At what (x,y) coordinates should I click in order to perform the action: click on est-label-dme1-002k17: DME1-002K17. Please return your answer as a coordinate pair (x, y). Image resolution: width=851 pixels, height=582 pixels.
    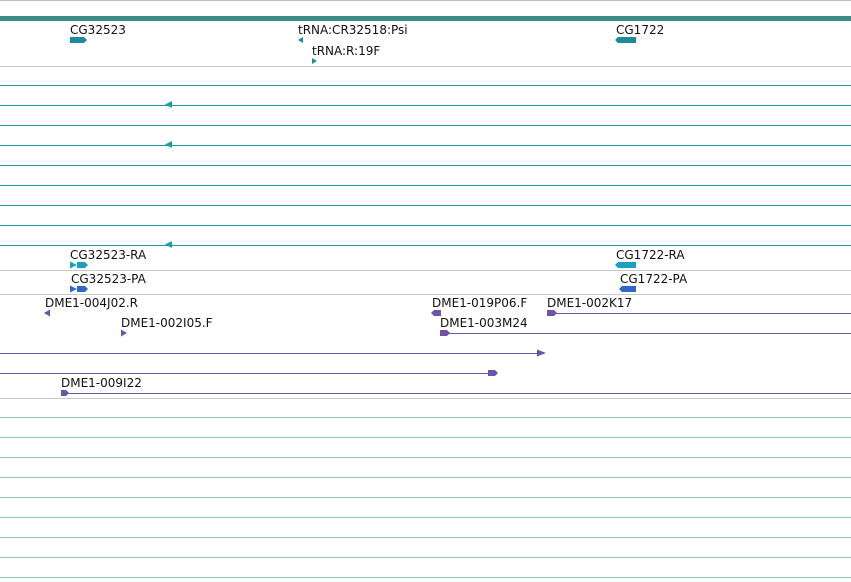
    Looking at the image, I should click on (590, 303).